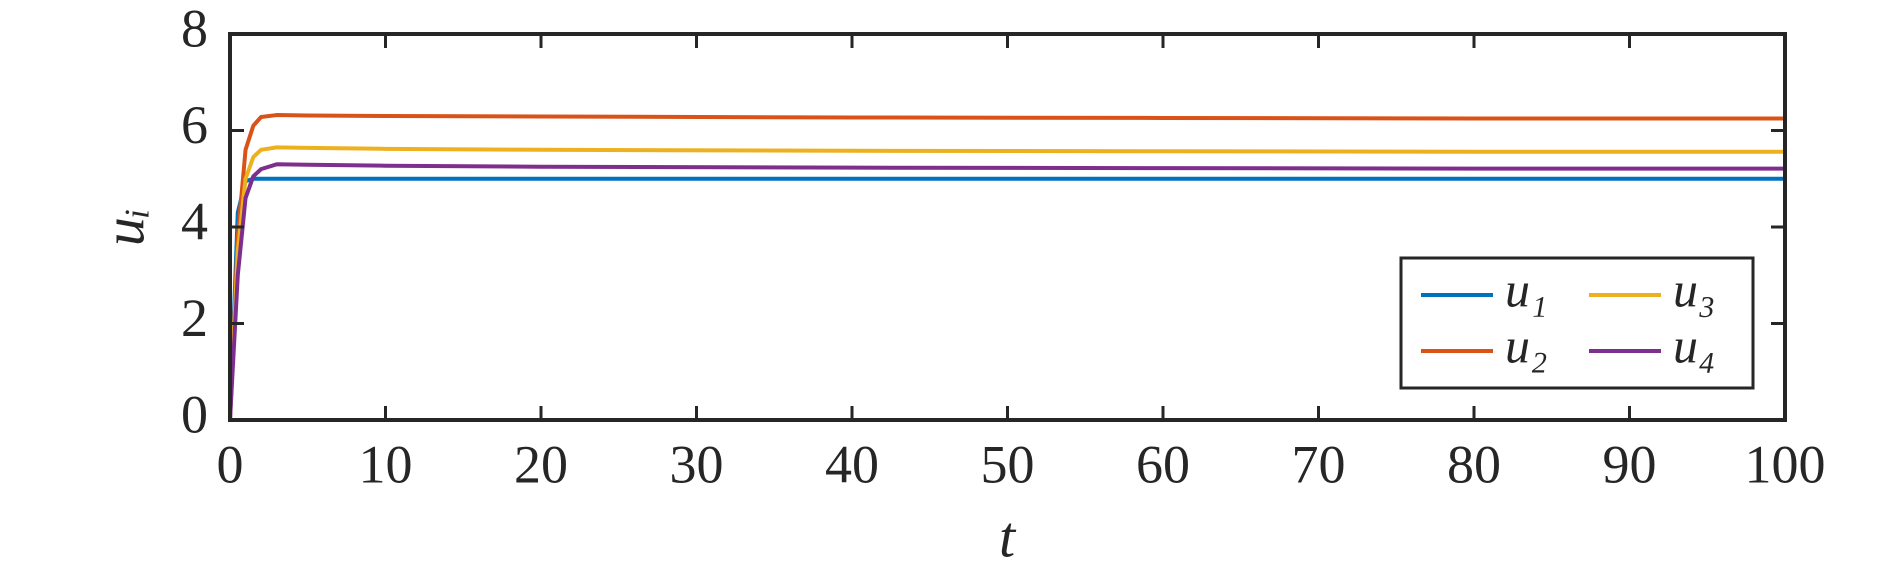  What do you see at coordinates (1474, 464) in the screenshot?
I see `x-tick-label: 80` at bounding box center [1474, 464].